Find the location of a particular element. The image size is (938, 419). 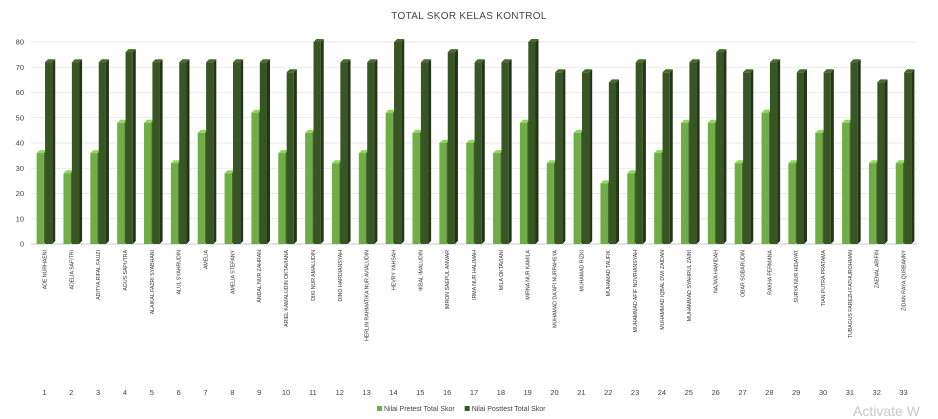

category-number: 12 is located at coordinates (340, 392).